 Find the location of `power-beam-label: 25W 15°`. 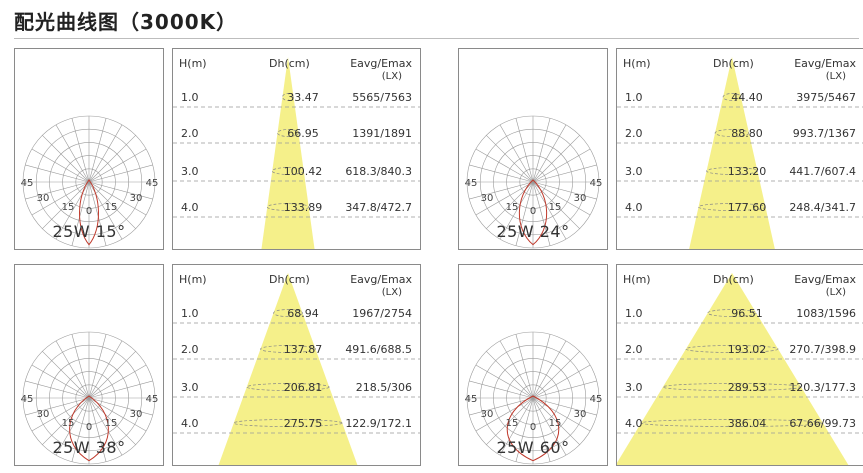

power-beam-label: 25W 15° is located at coordinates (89, 231).